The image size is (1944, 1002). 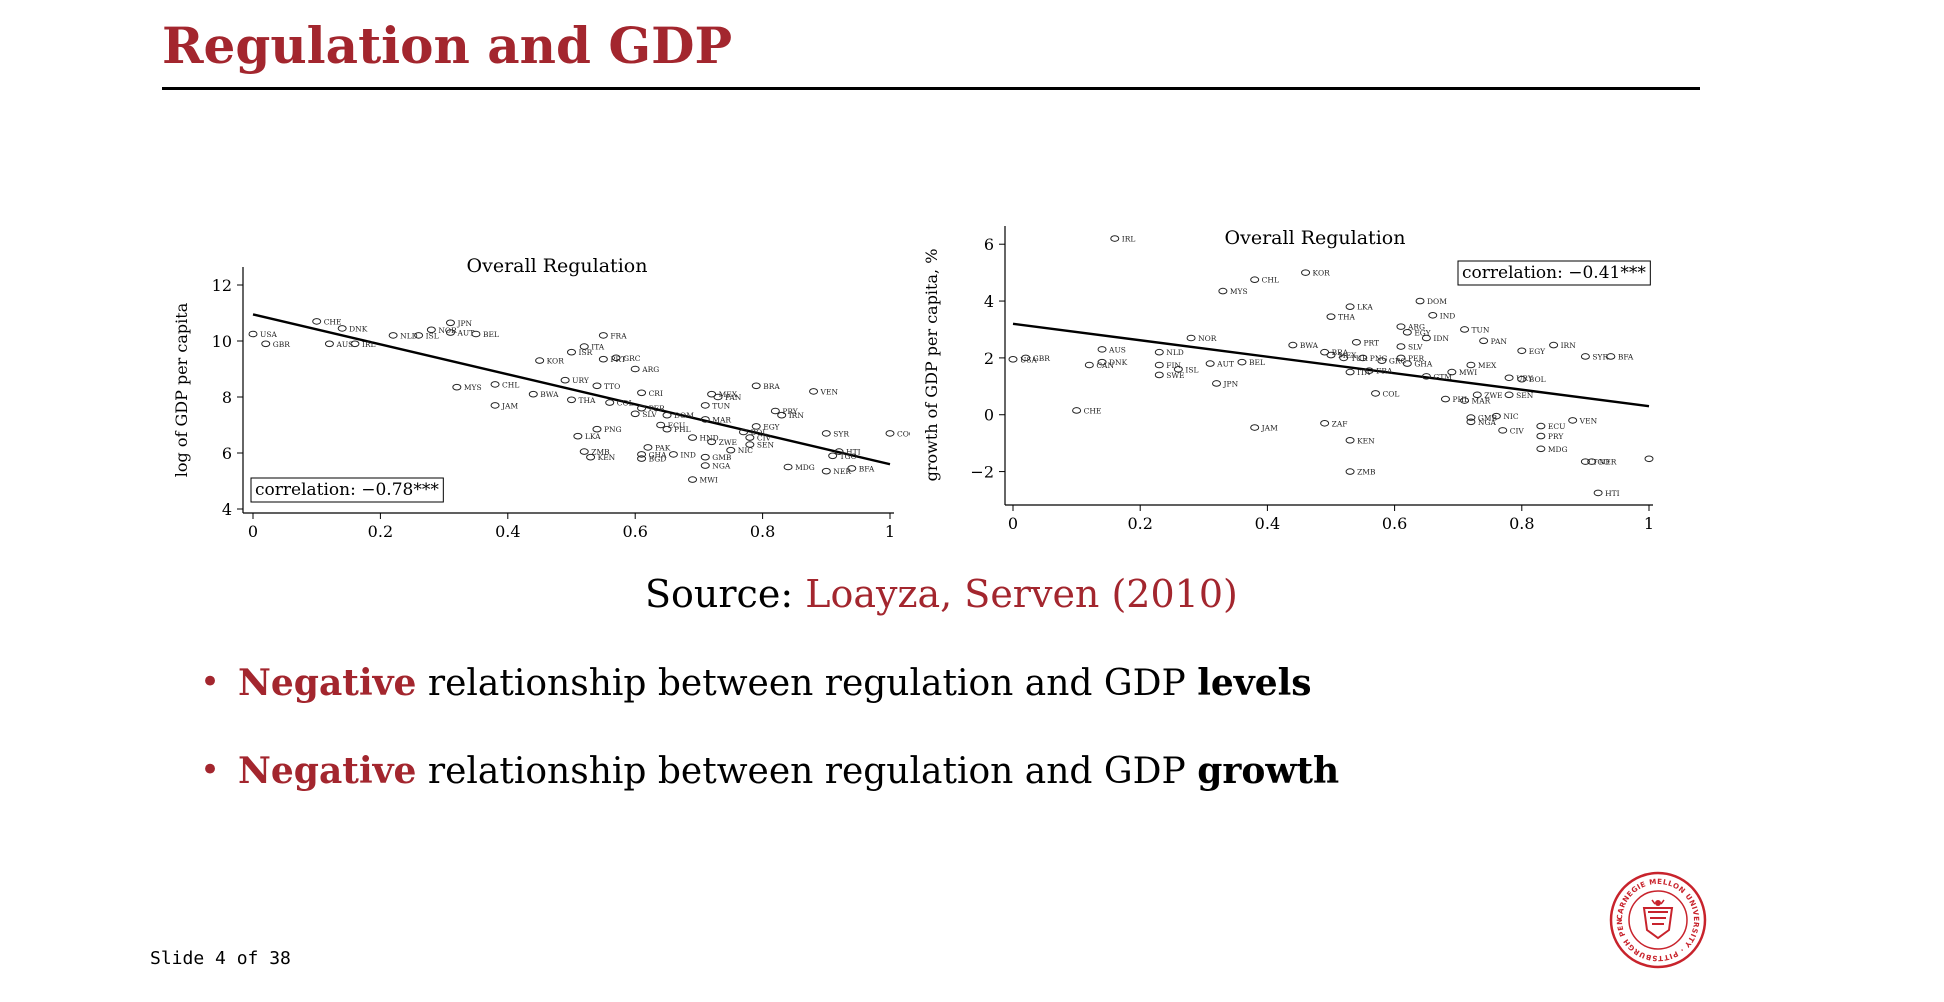 I want to click on point-label: BEL, so click(x=1257, y=362).